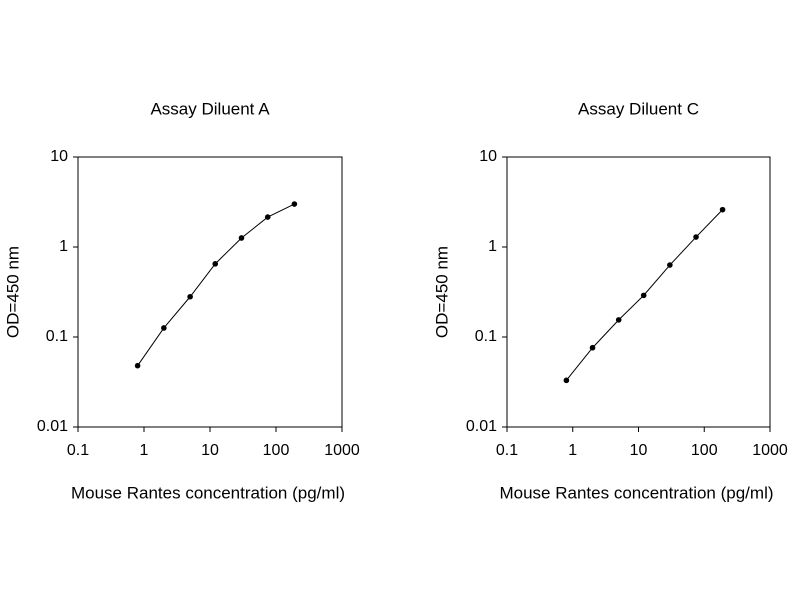 The height and width of the screenshot is (600, 800). Describe the element at coordinates (638, 108) in the screenshot. I see `chart-title: Assay Diluent C` at that location.